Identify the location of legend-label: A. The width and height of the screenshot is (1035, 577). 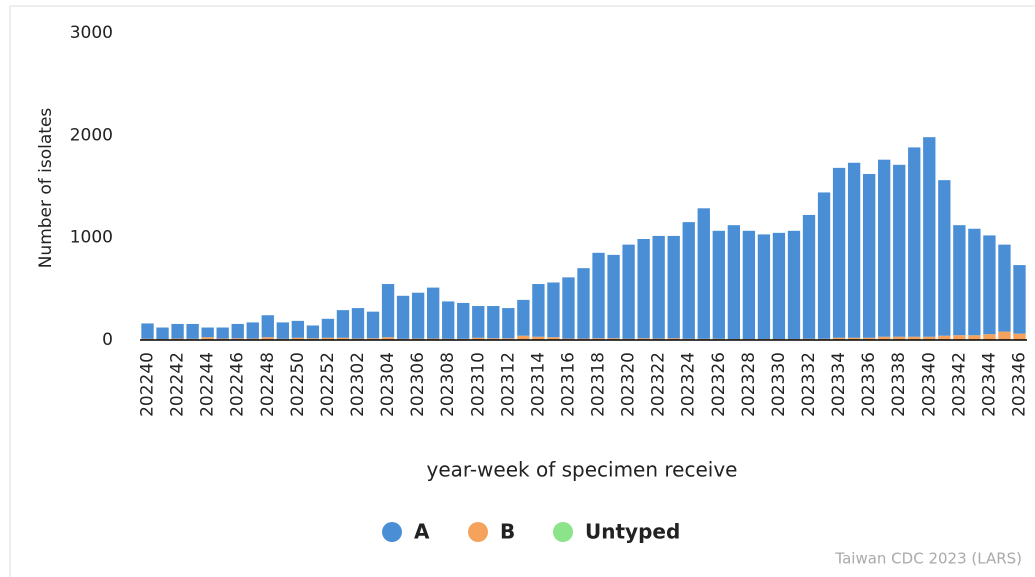
(422, 532).